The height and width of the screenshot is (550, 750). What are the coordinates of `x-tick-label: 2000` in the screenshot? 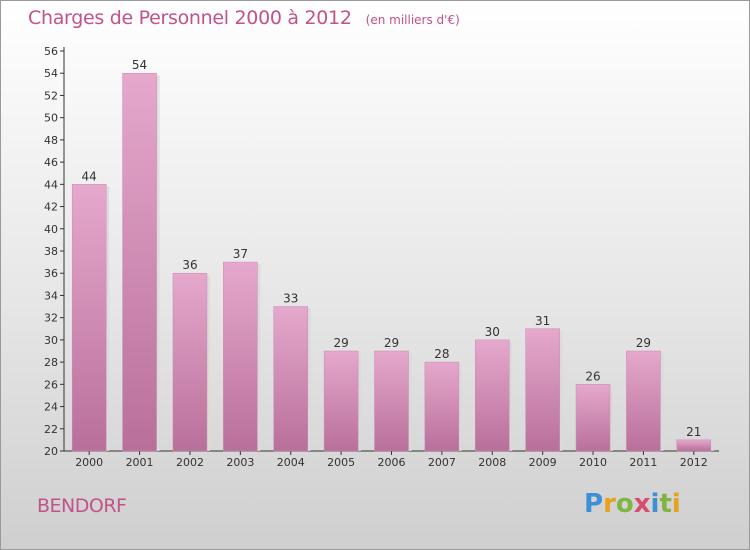 It's located at (89, 462).